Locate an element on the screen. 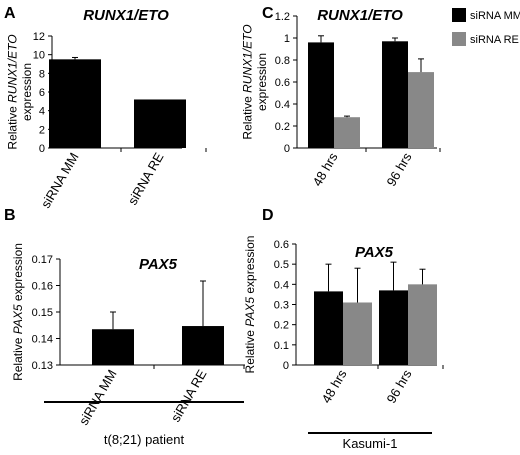  y-tick-label: 0.5 is located at coordinates (281, 265).